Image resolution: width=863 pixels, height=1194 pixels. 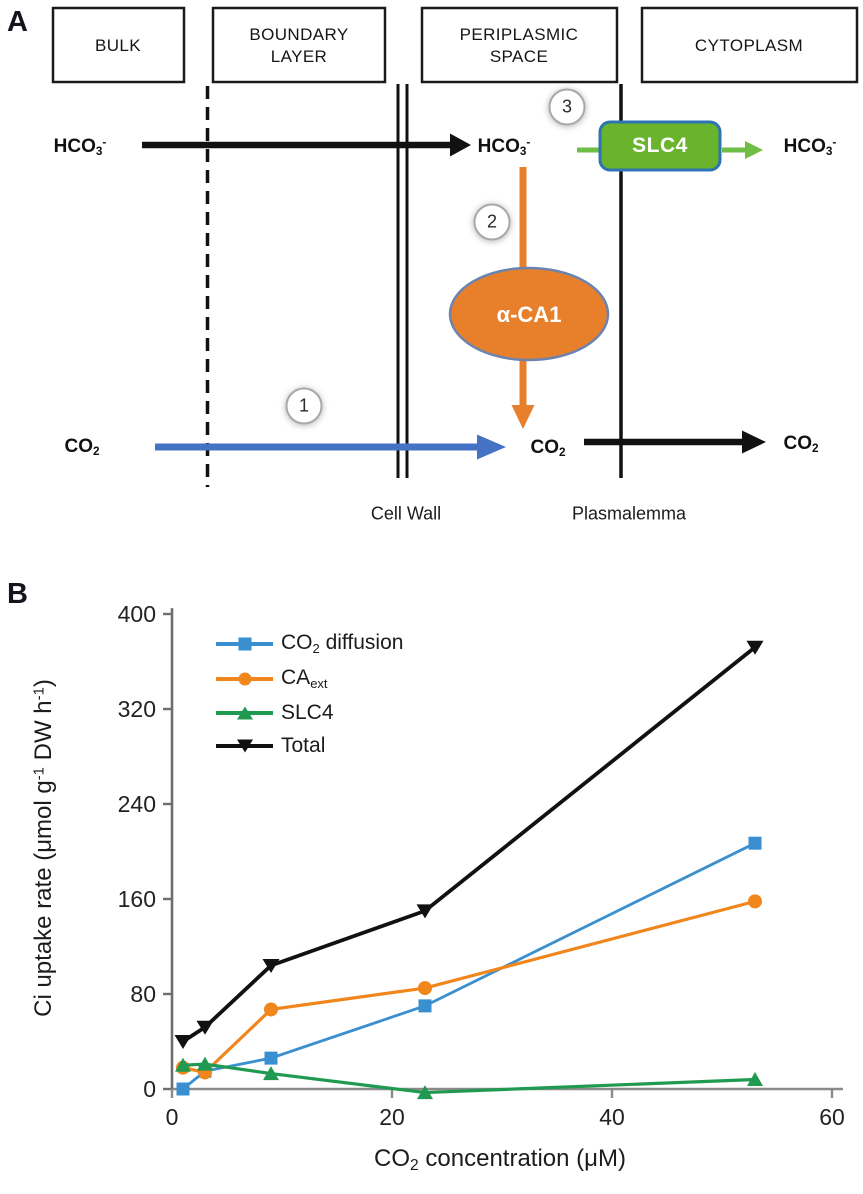 I want to click on co2-diffusion-arrowhead, so click(x=491, y=447).